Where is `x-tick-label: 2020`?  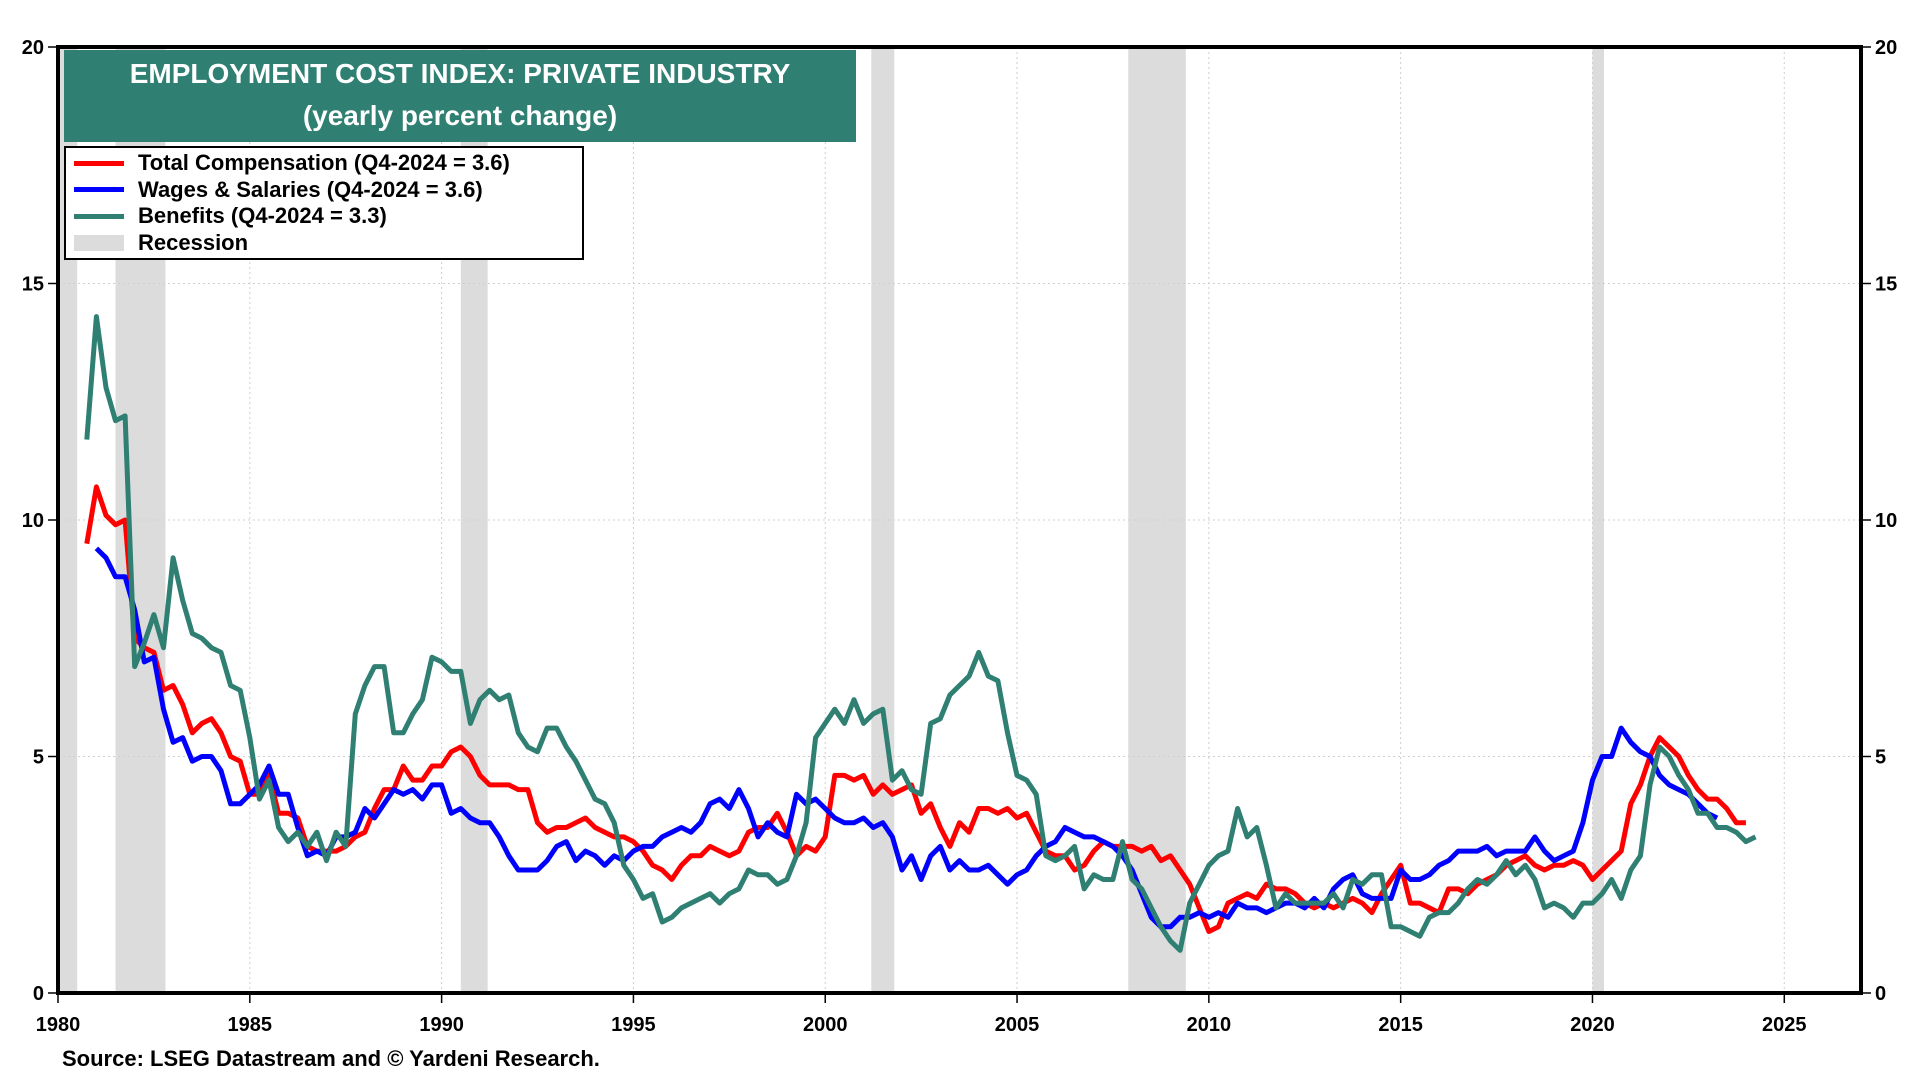
x-tick-label: 2020 is located at coordinates (1592, 1025).